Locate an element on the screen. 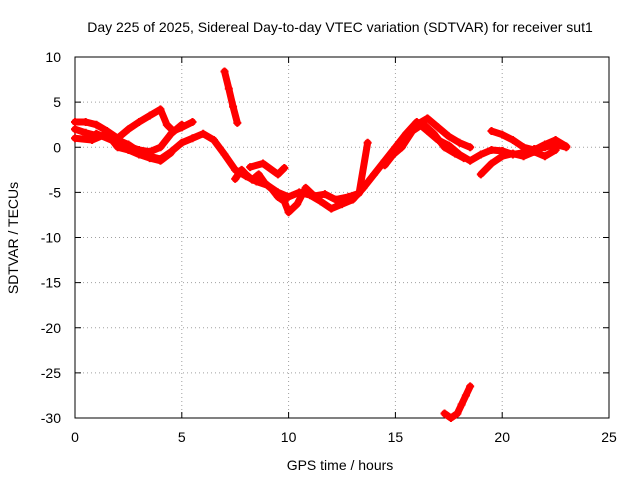  series-track-l is located at coordinates (267, 169).